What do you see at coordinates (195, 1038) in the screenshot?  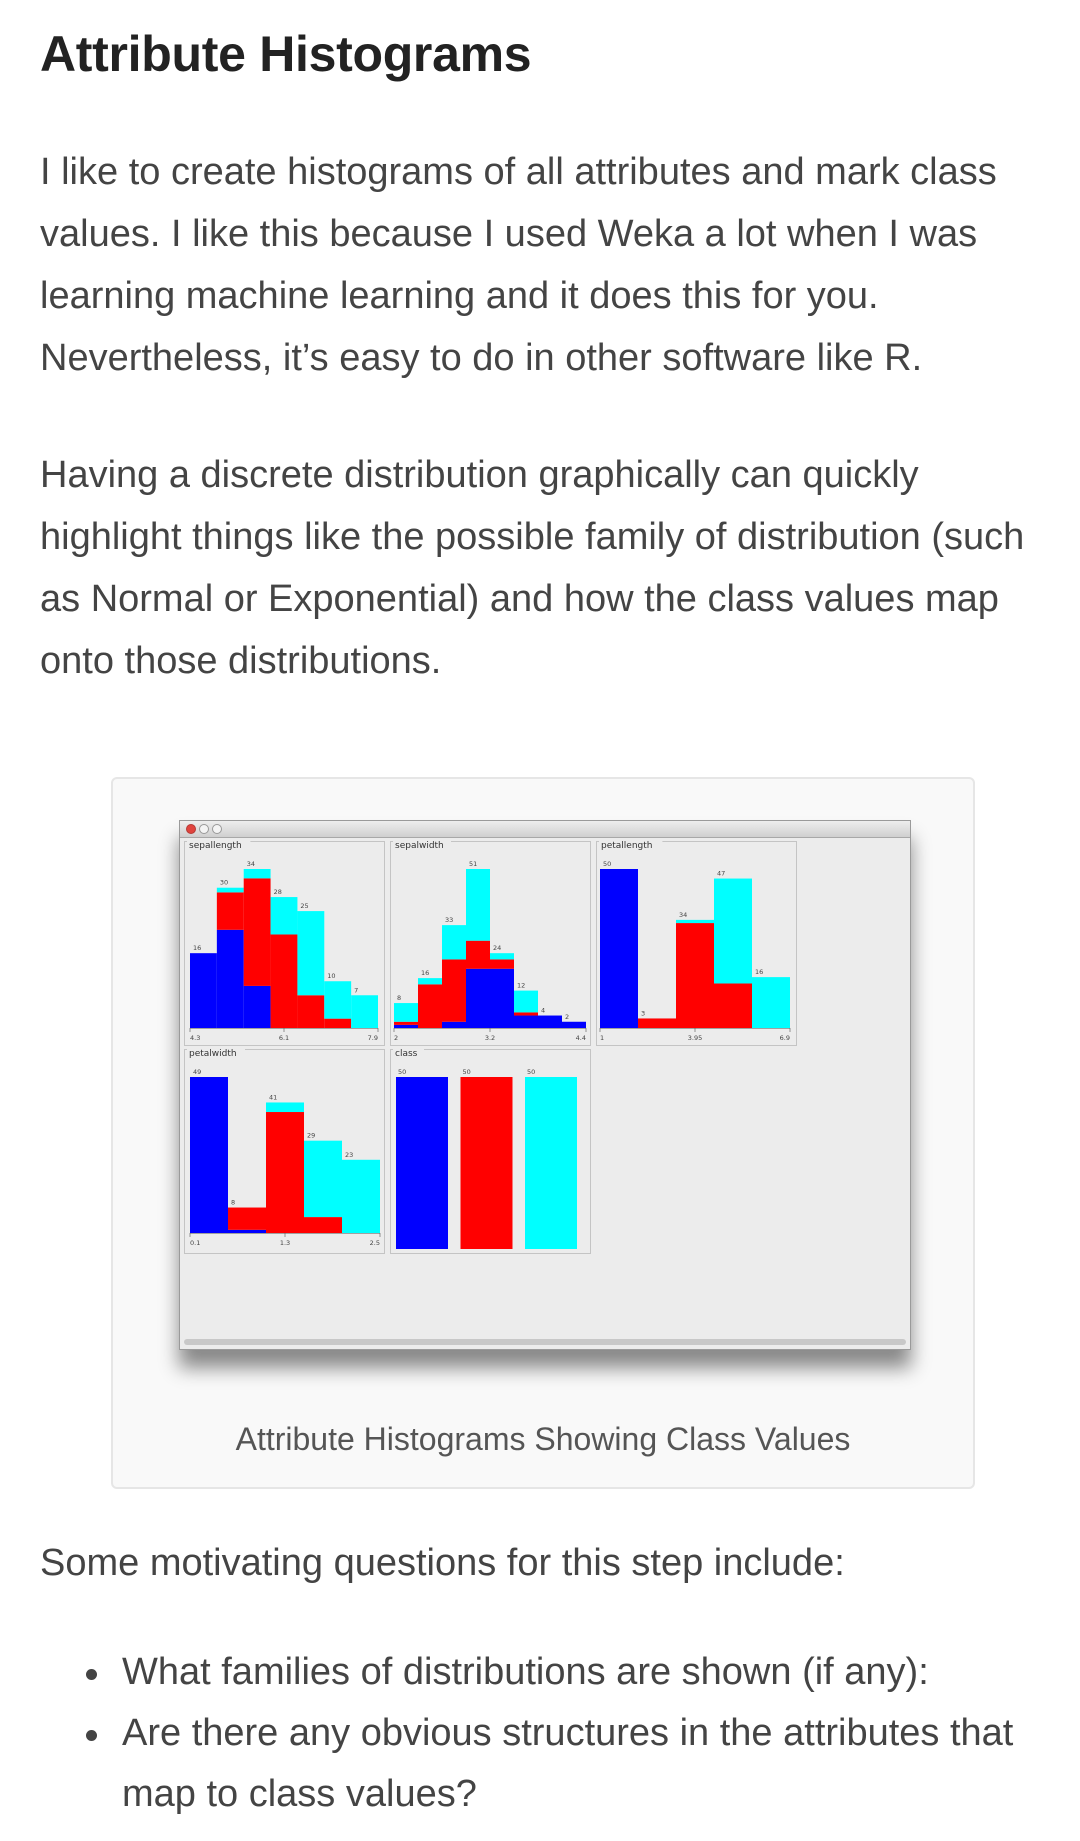 I see `x-tick-label: 4.3` at bounding box center [195, 1038].